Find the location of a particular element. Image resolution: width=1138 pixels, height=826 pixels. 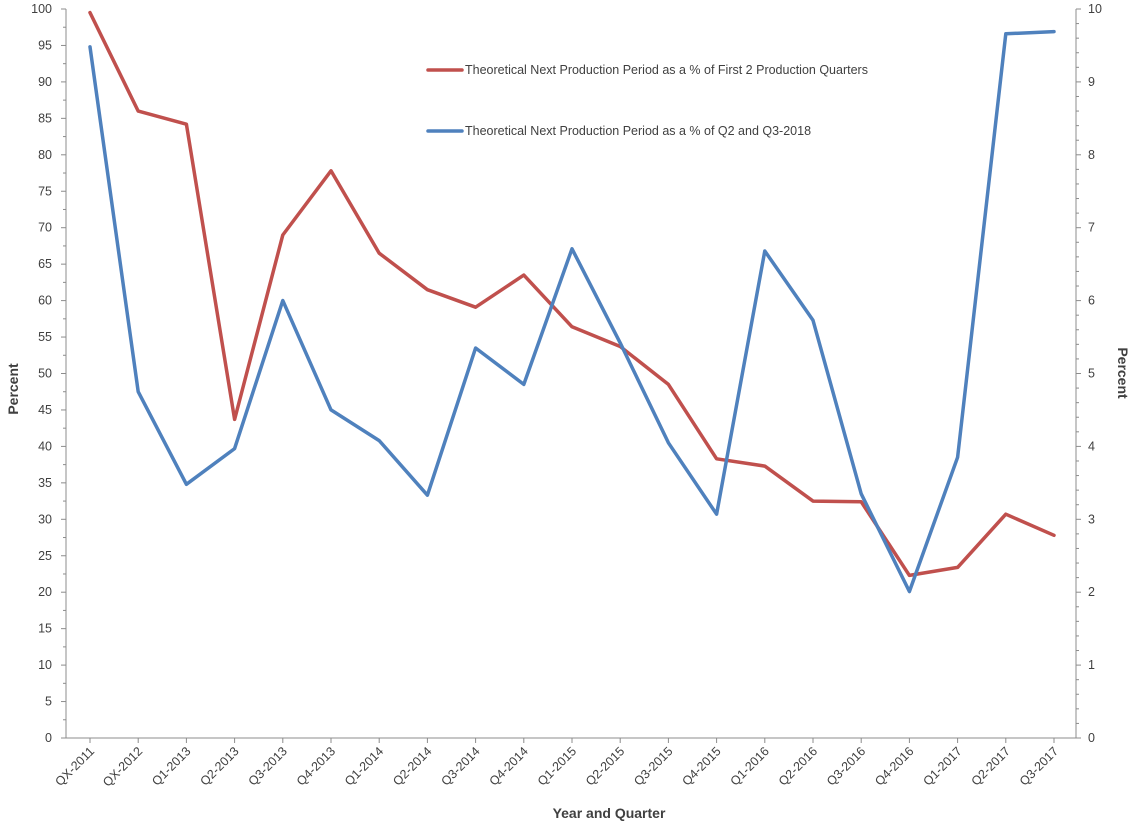

x-tick-label: Q2-2017 is located at coordinates (991, 766).